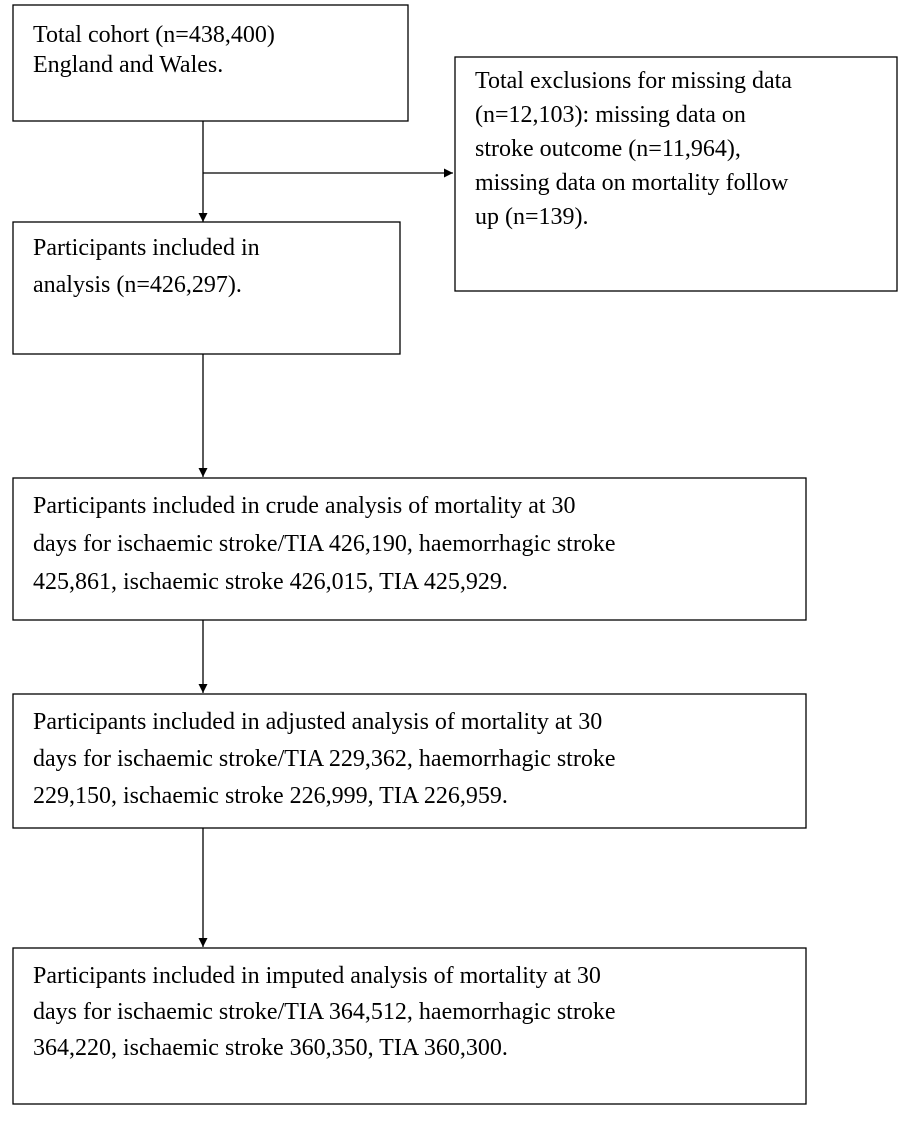 The width and height of the screenshot is (898, 1142). Describe the element at coordinates (146, 248) in the screenshot. I see `box-text: Participants included in` at that location.